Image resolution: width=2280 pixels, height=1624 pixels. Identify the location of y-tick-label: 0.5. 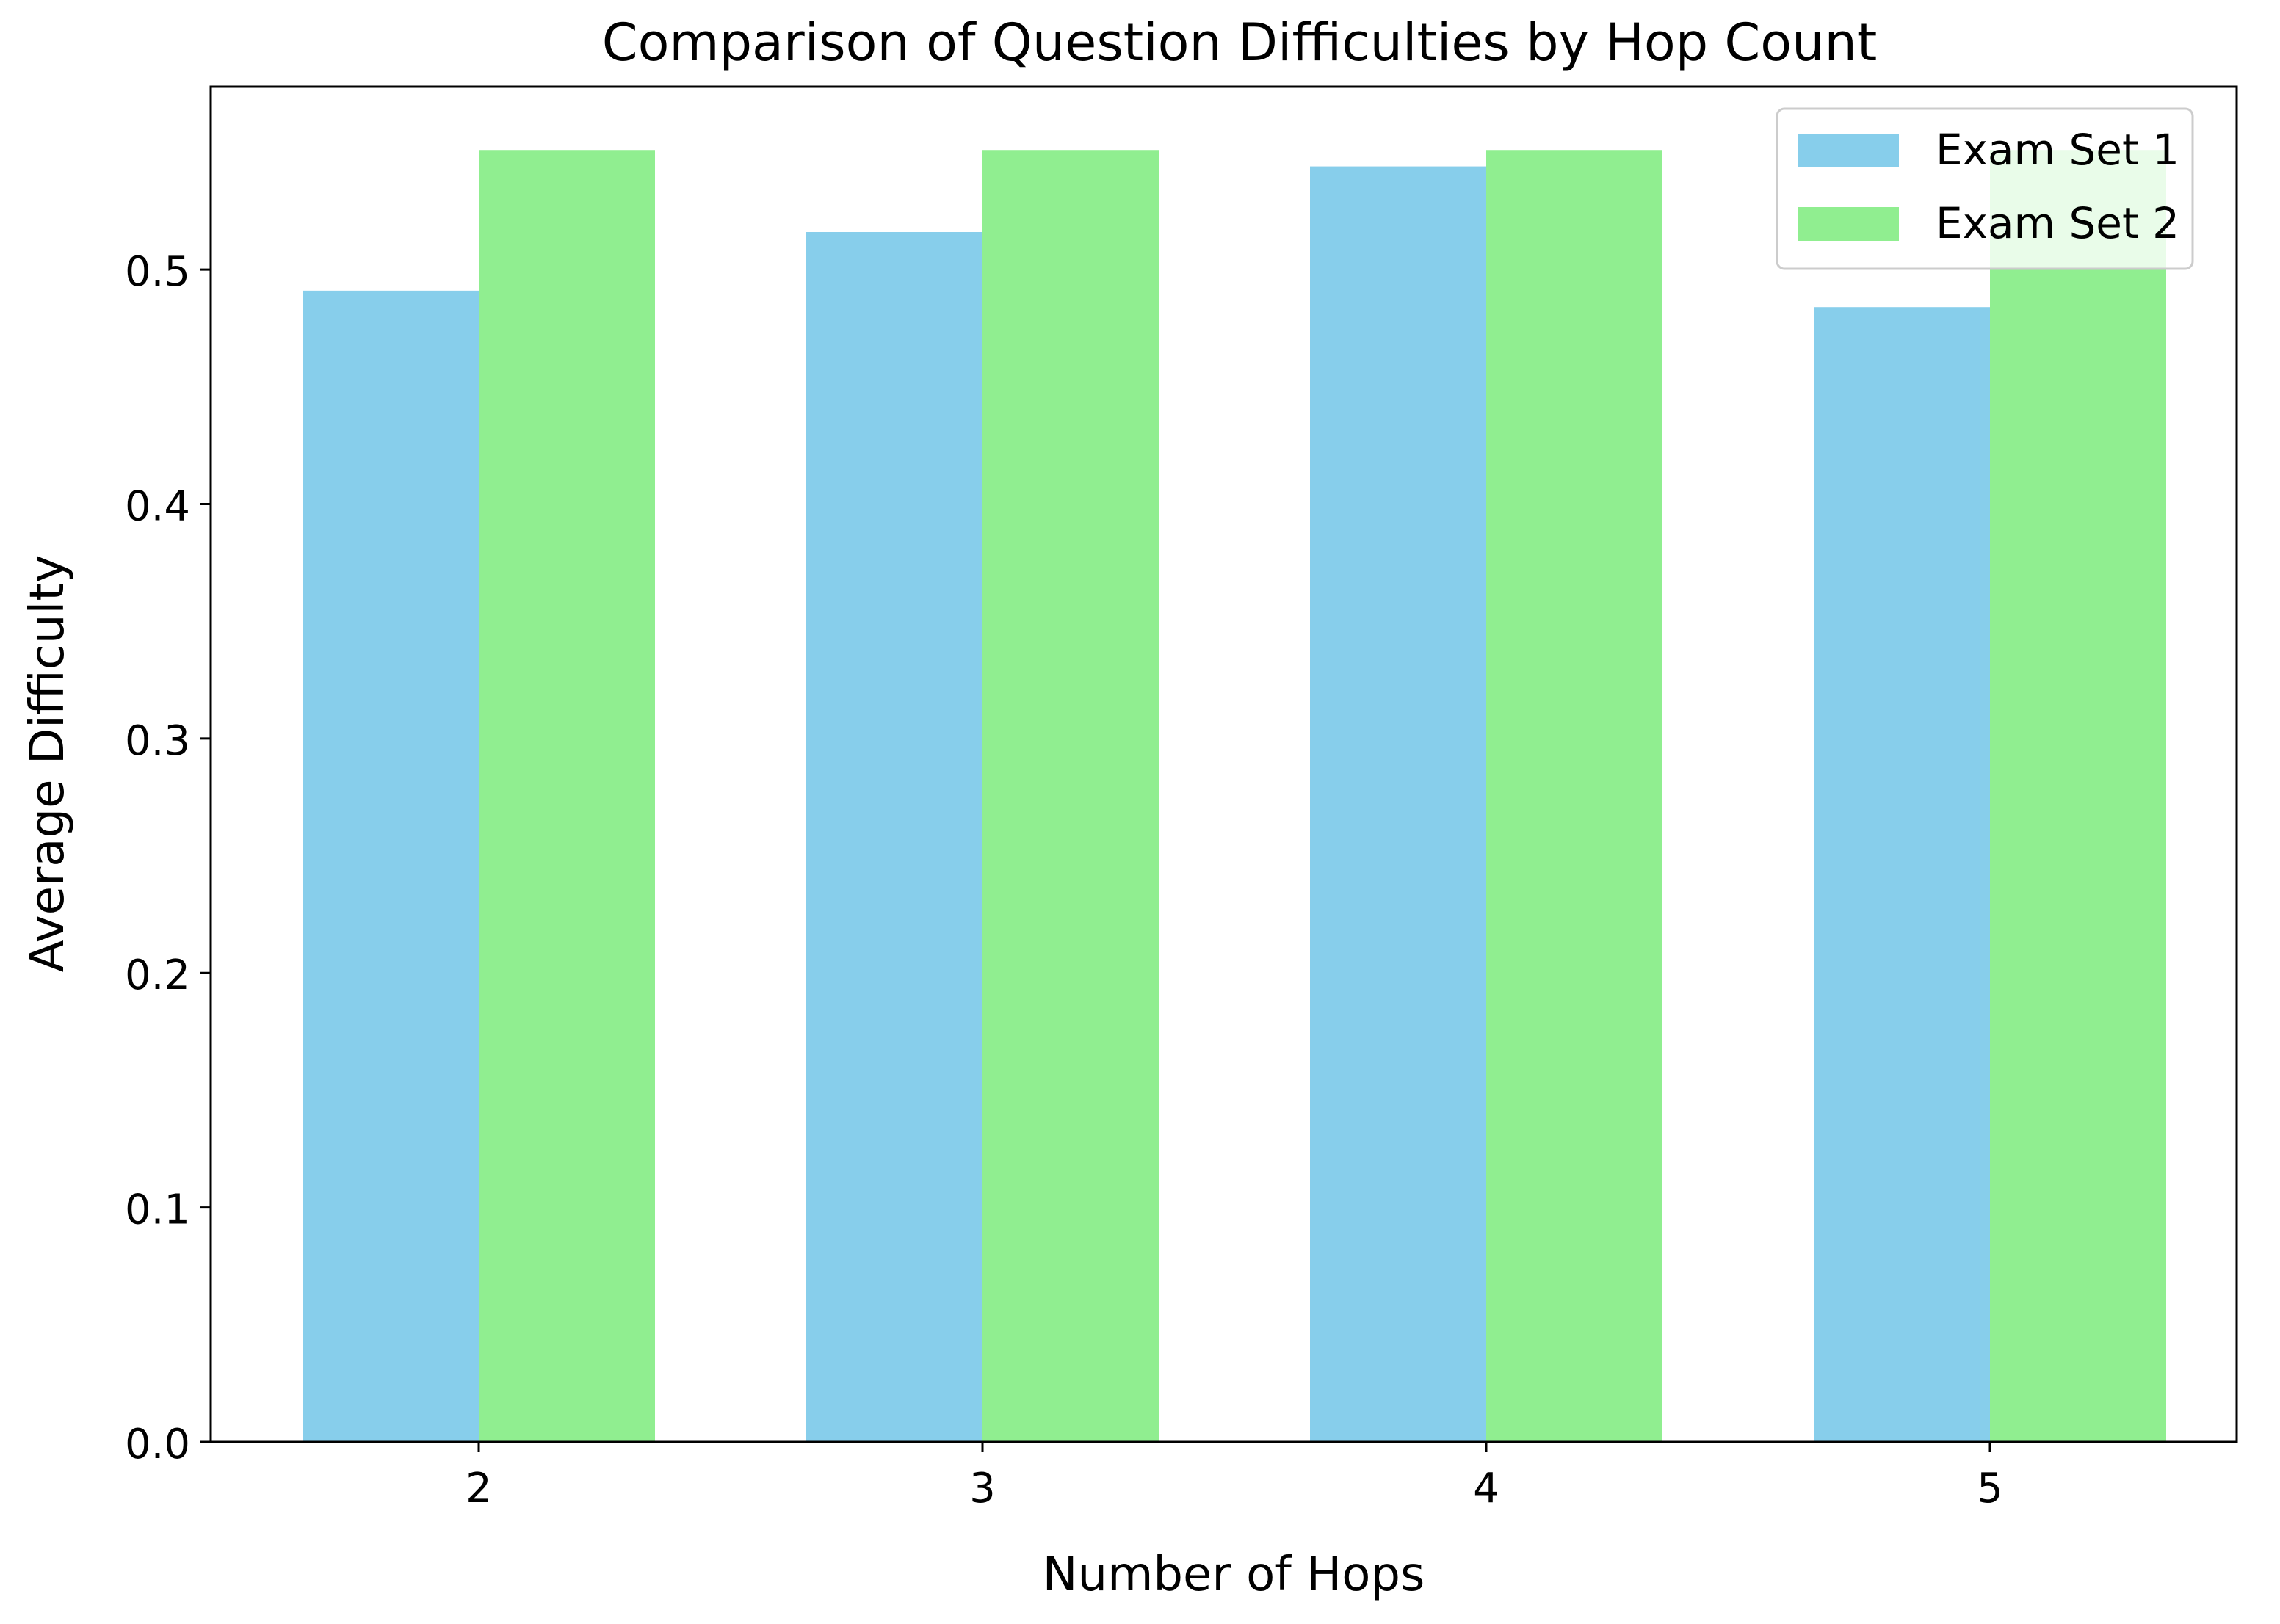
(157, 272).